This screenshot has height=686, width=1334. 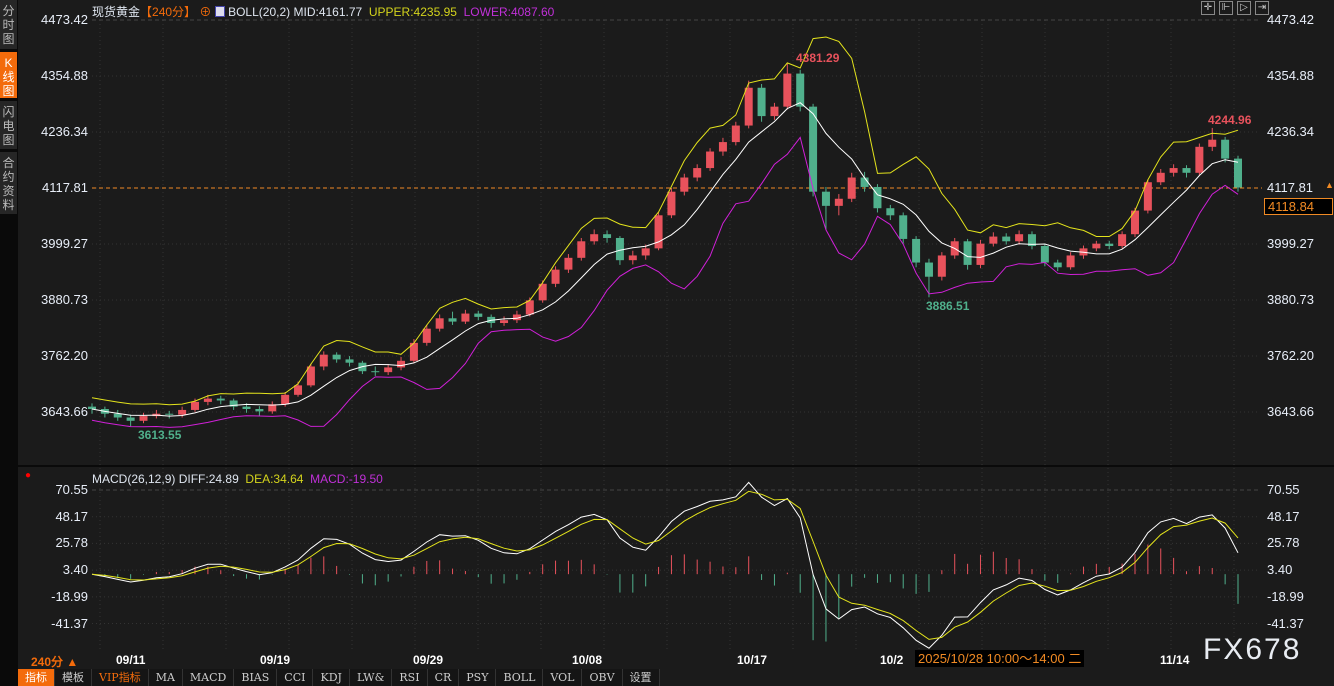 What do you see at coordinates (256, 677) in the screenshot?
I see `toolbar-item: BIAS` at bounding box center [256, 677].